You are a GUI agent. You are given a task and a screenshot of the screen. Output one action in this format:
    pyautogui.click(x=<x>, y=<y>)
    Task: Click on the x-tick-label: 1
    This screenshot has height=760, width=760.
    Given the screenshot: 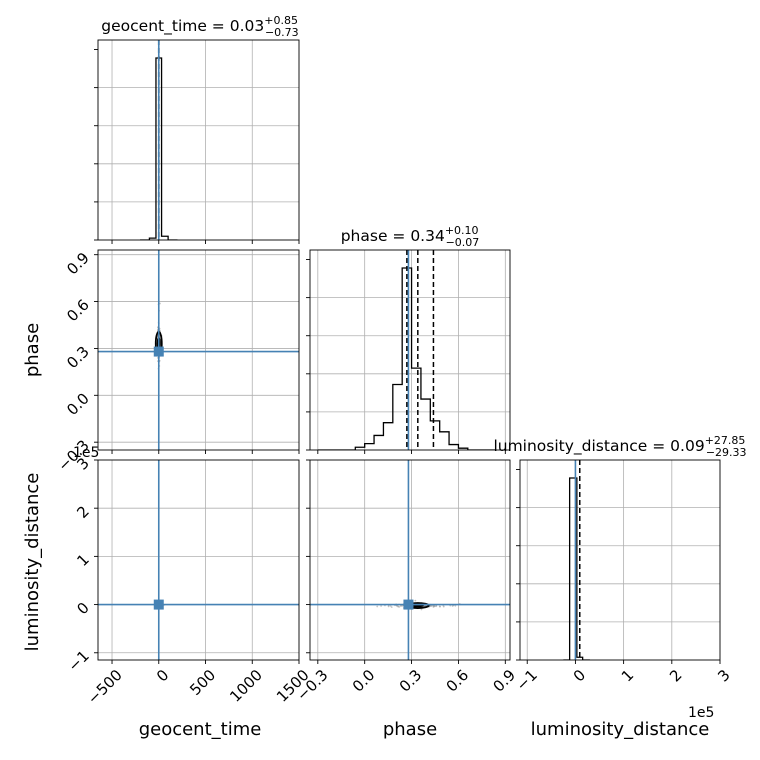 What is the action you would take?
    pyautogui.click(x=627, y=675)
    